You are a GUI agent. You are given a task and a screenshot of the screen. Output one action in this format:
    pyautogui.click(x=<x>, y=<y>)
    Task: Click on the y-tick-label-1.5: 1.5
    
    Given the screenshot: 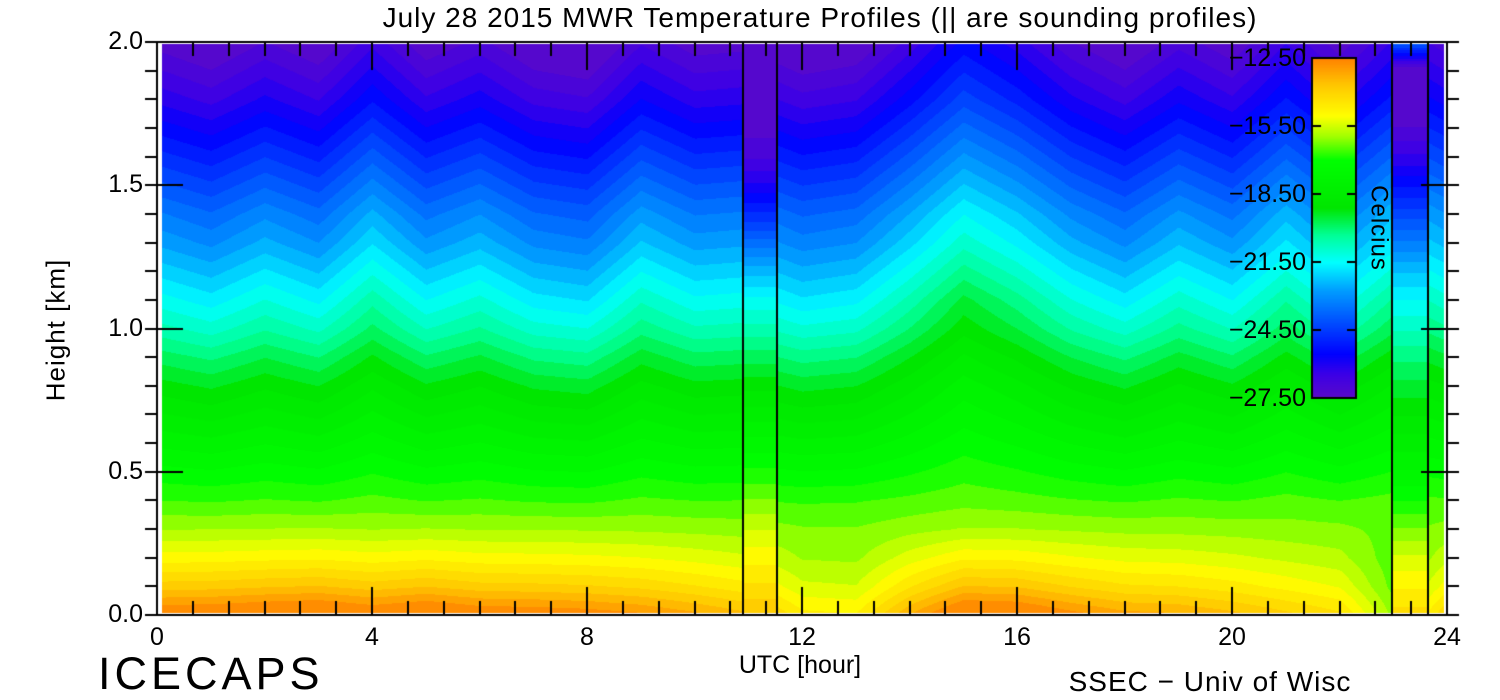 What is the action you would take?
    pyautogui.click(x=125, y=184)
    